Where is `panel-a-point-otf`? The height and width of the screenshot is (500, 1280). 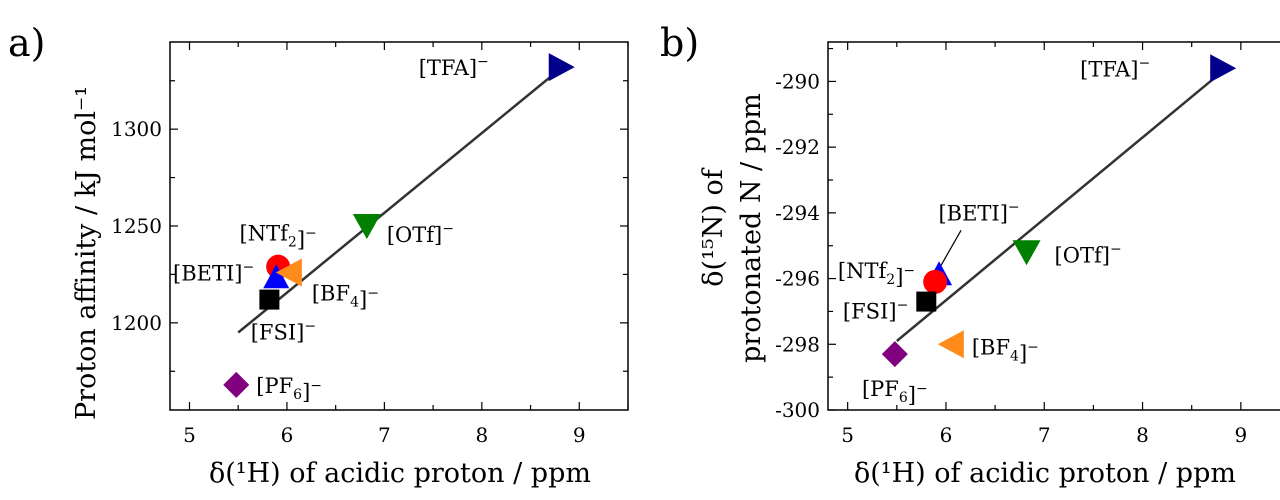 panel-a-point-otf is located at coordinates (366, 226).